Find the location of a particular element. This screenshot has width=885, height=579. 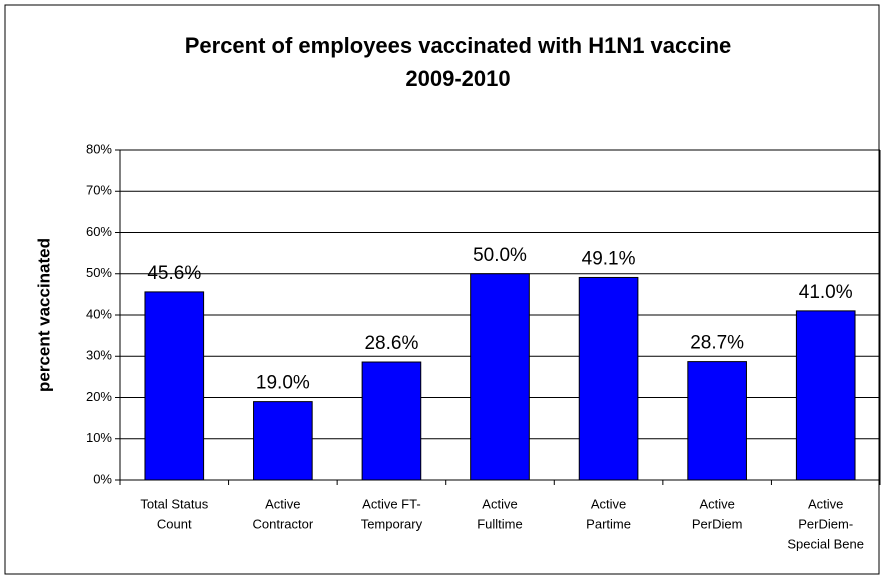

value-label: 49.1% is located at coordinates (609, 258).